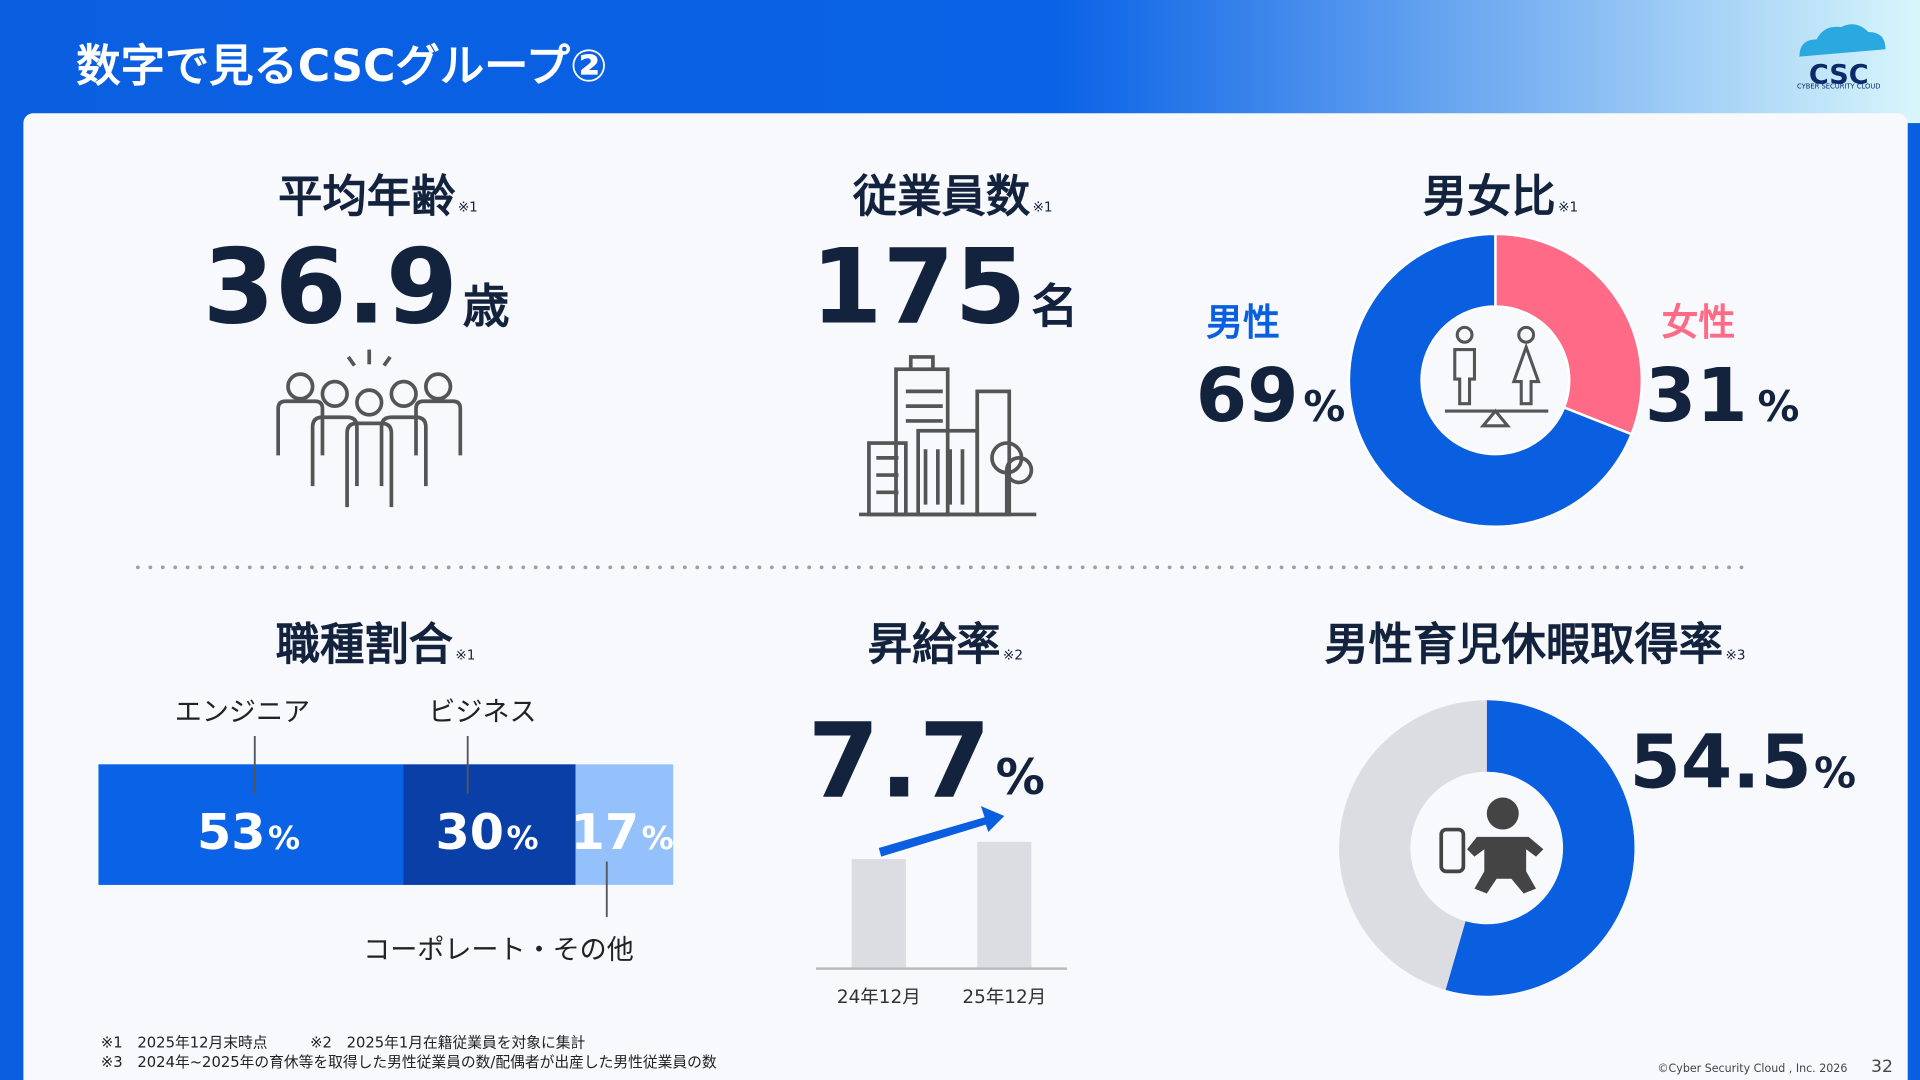 The image size is (1920, 1080). I want to click on bar-label: エンジニア, so click(242, 712).